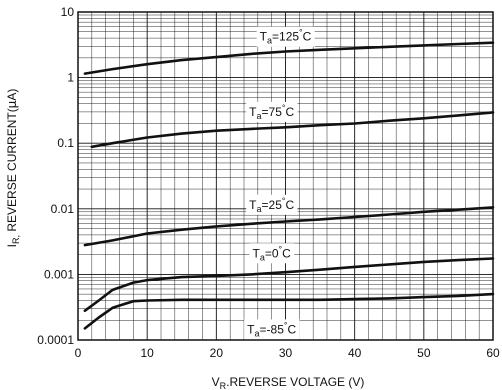 This screenshot has height=390, width=502. I want to click on y-tick-label: 10, so click(68, 12).